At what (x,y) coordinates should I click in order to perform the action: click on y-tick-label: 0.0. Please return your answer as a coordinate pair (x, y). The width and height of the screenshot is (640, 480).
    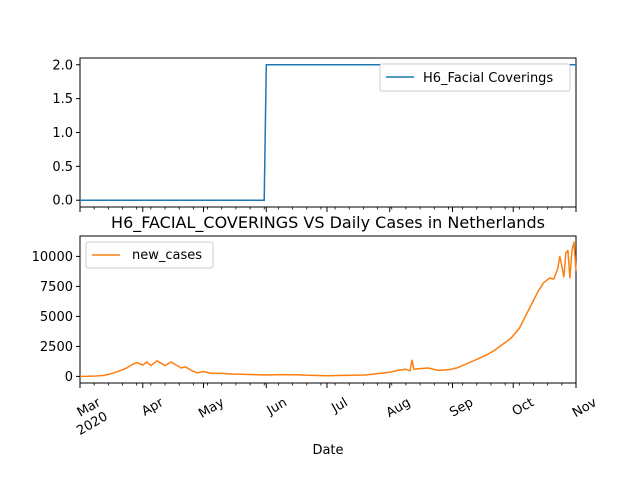
    Looking at the image, I should click on (62, 201).